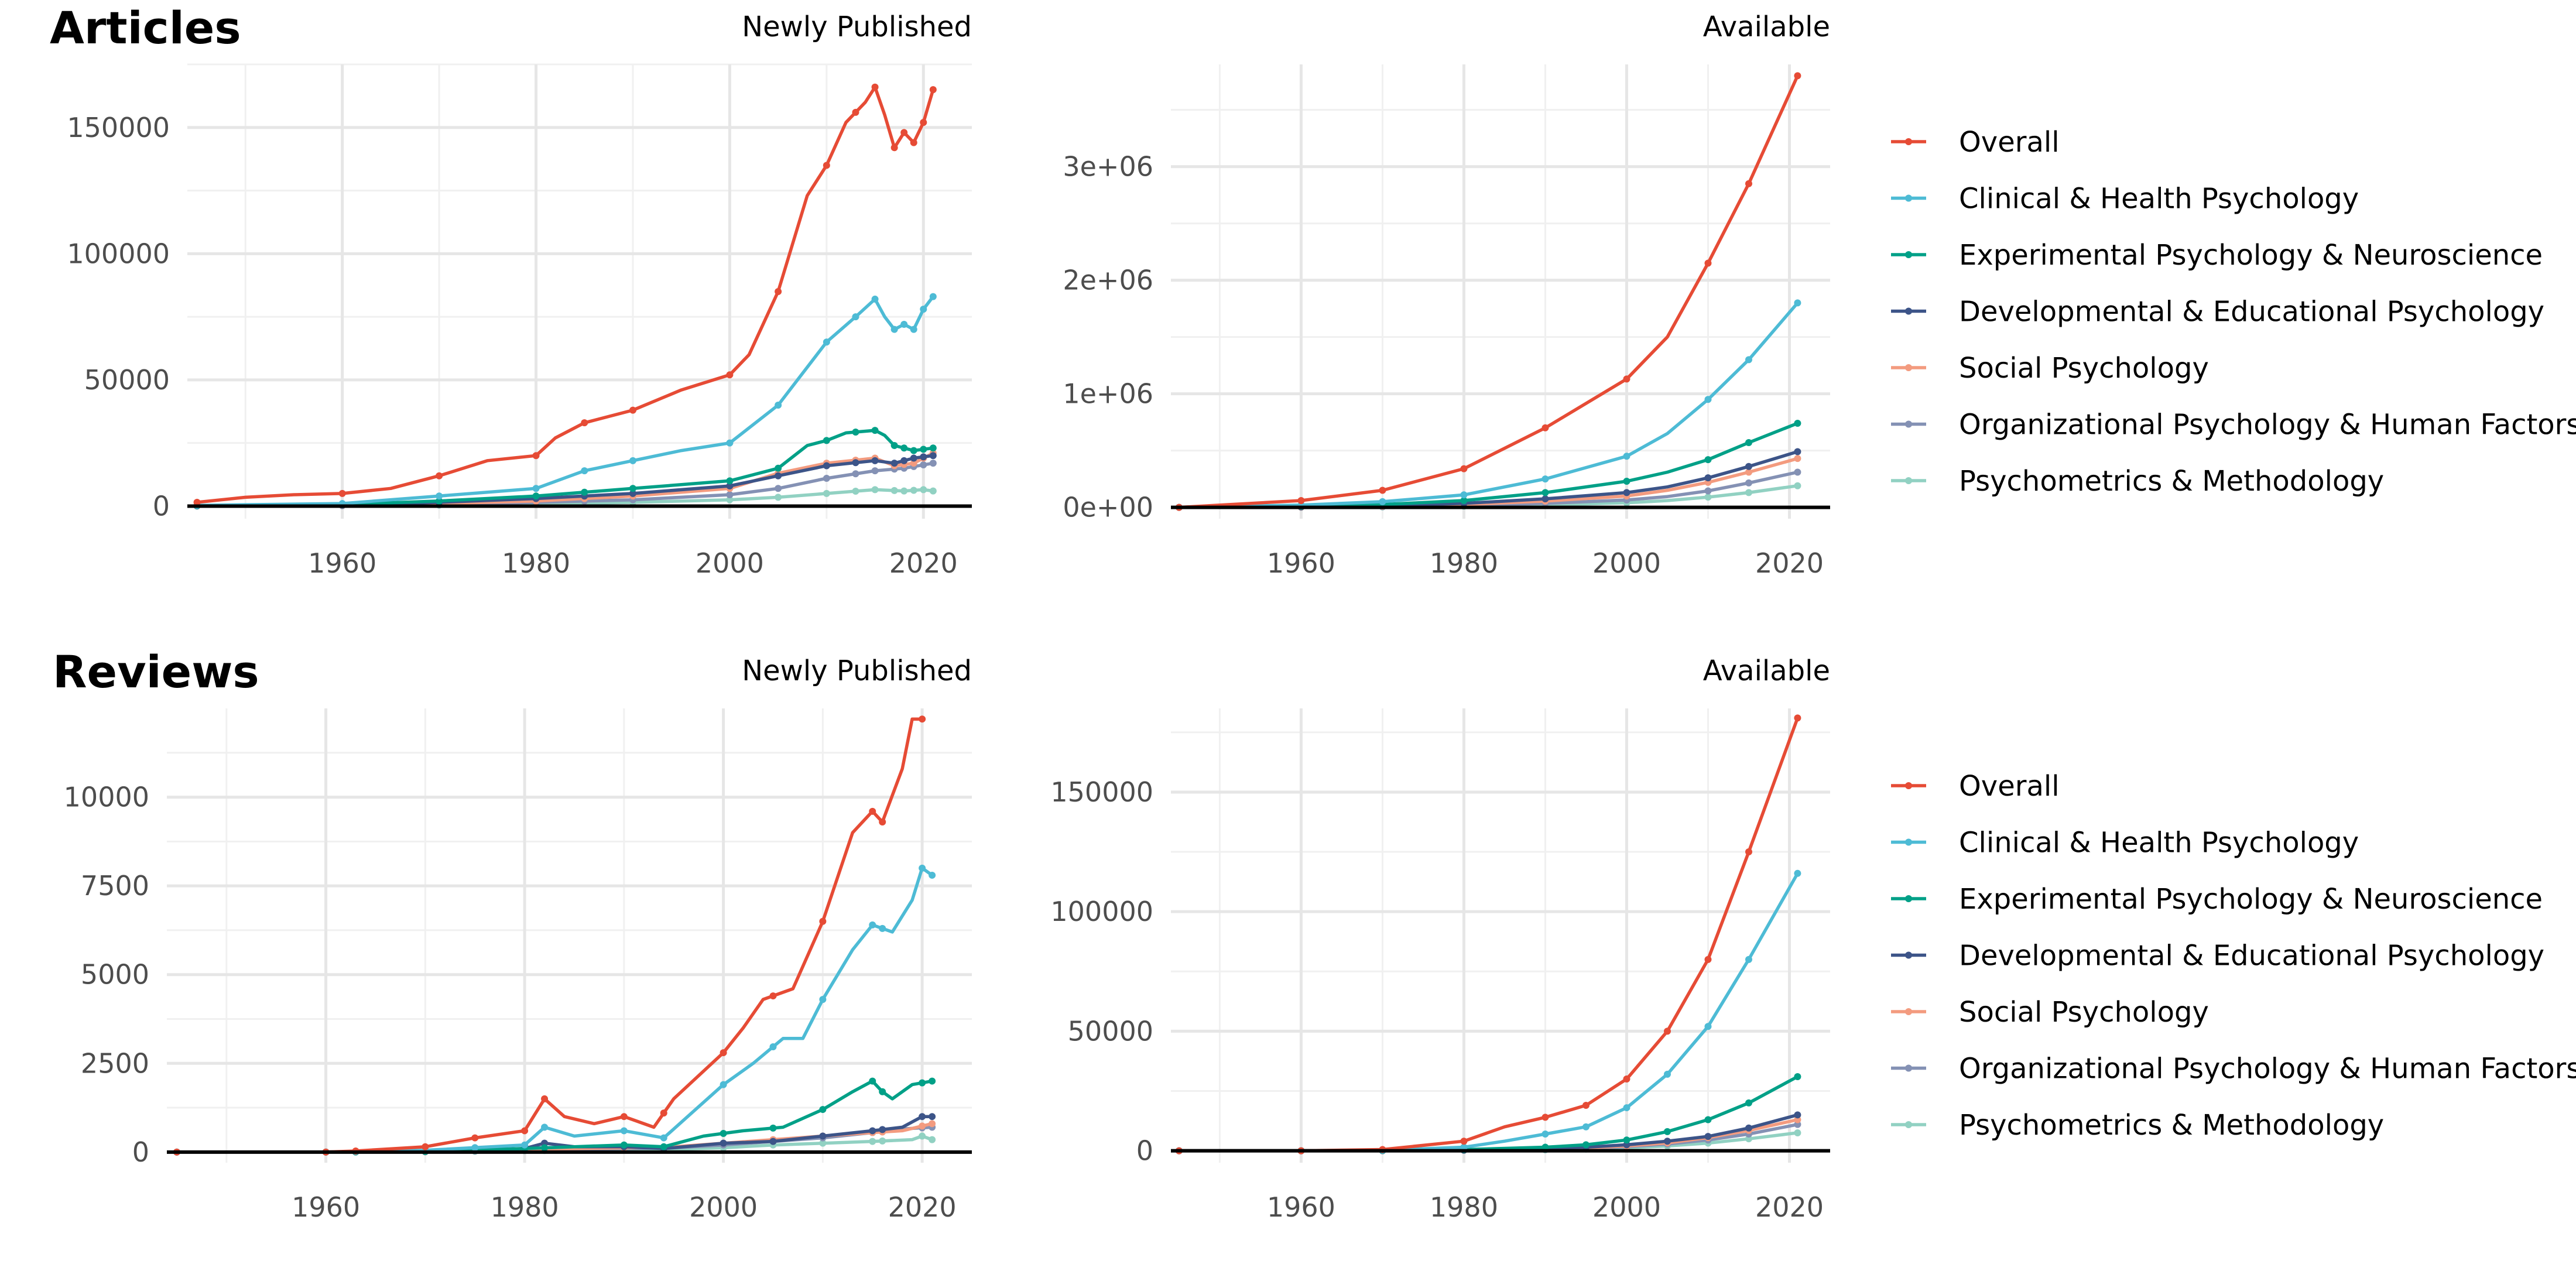 The height and width of the screenshot is (1288, 2576). What do you see at coordinates (1108, 507) in the screenshot?
I see `y-tick-label: 0e+00` at bounding box center [1108, 507].